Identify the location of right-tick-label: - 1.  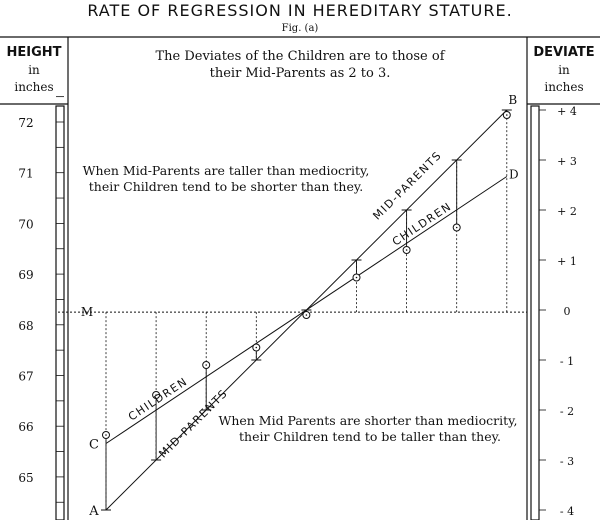
(567, 361).